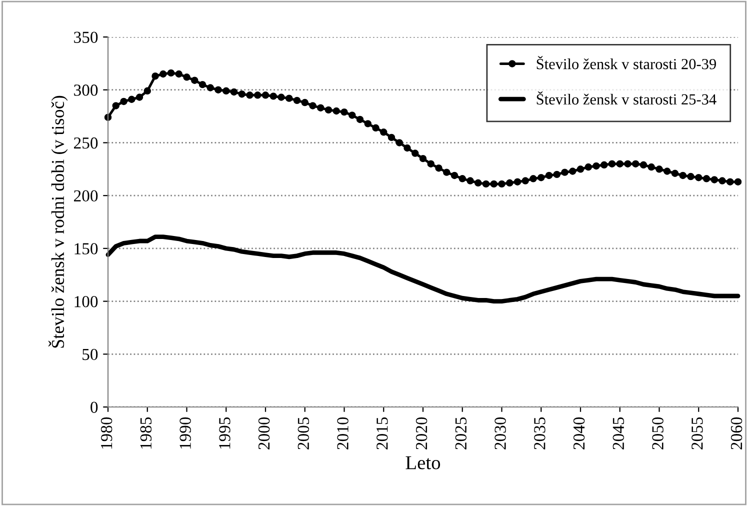  Describe the element at coordinates (86, 248) in the screenshot. I see `y-tick-label: 150` at that location.